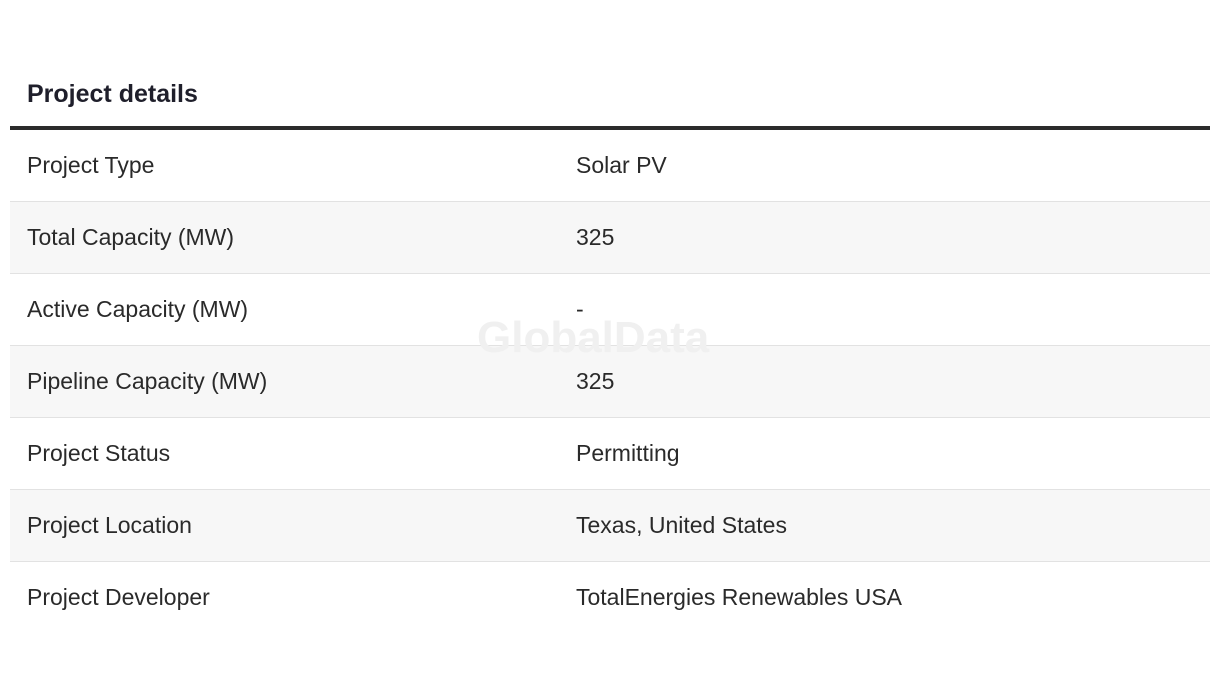  Describe the element at coordinates (621, 165) in the screenshot. I see `row-value: Solar PV` at that location.